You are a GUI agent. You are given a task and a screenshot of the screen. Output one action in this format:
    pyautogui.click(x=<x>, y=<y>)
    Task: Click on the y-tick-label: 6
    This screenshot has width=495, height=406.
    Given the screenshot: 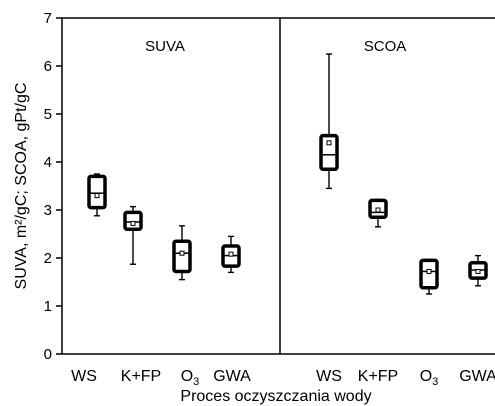 What is the action you would take?
    pyautogui.click(x=48, y=66)
    